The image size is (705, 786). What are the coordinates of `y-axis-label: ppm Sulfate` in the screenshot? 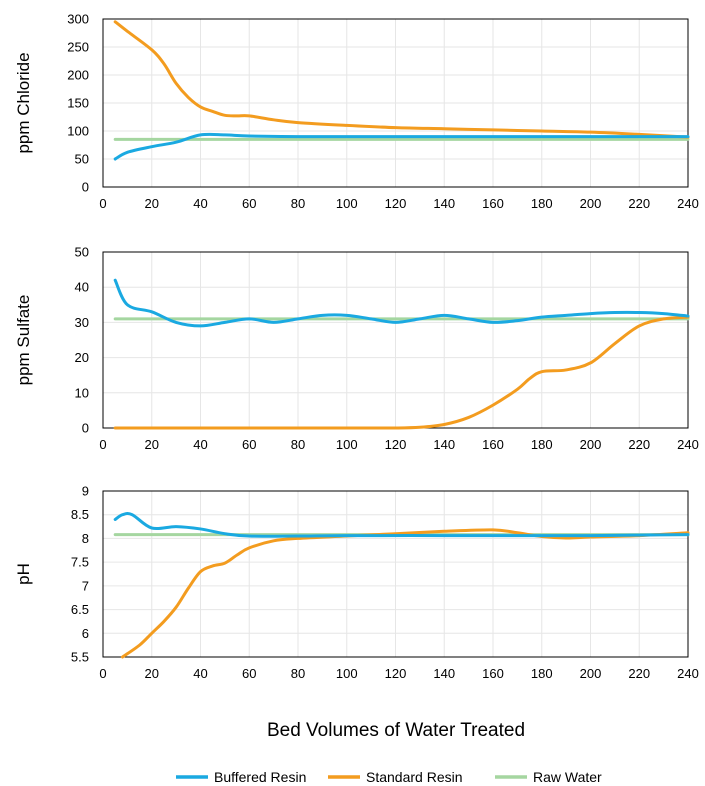 It's located at (23, 340).